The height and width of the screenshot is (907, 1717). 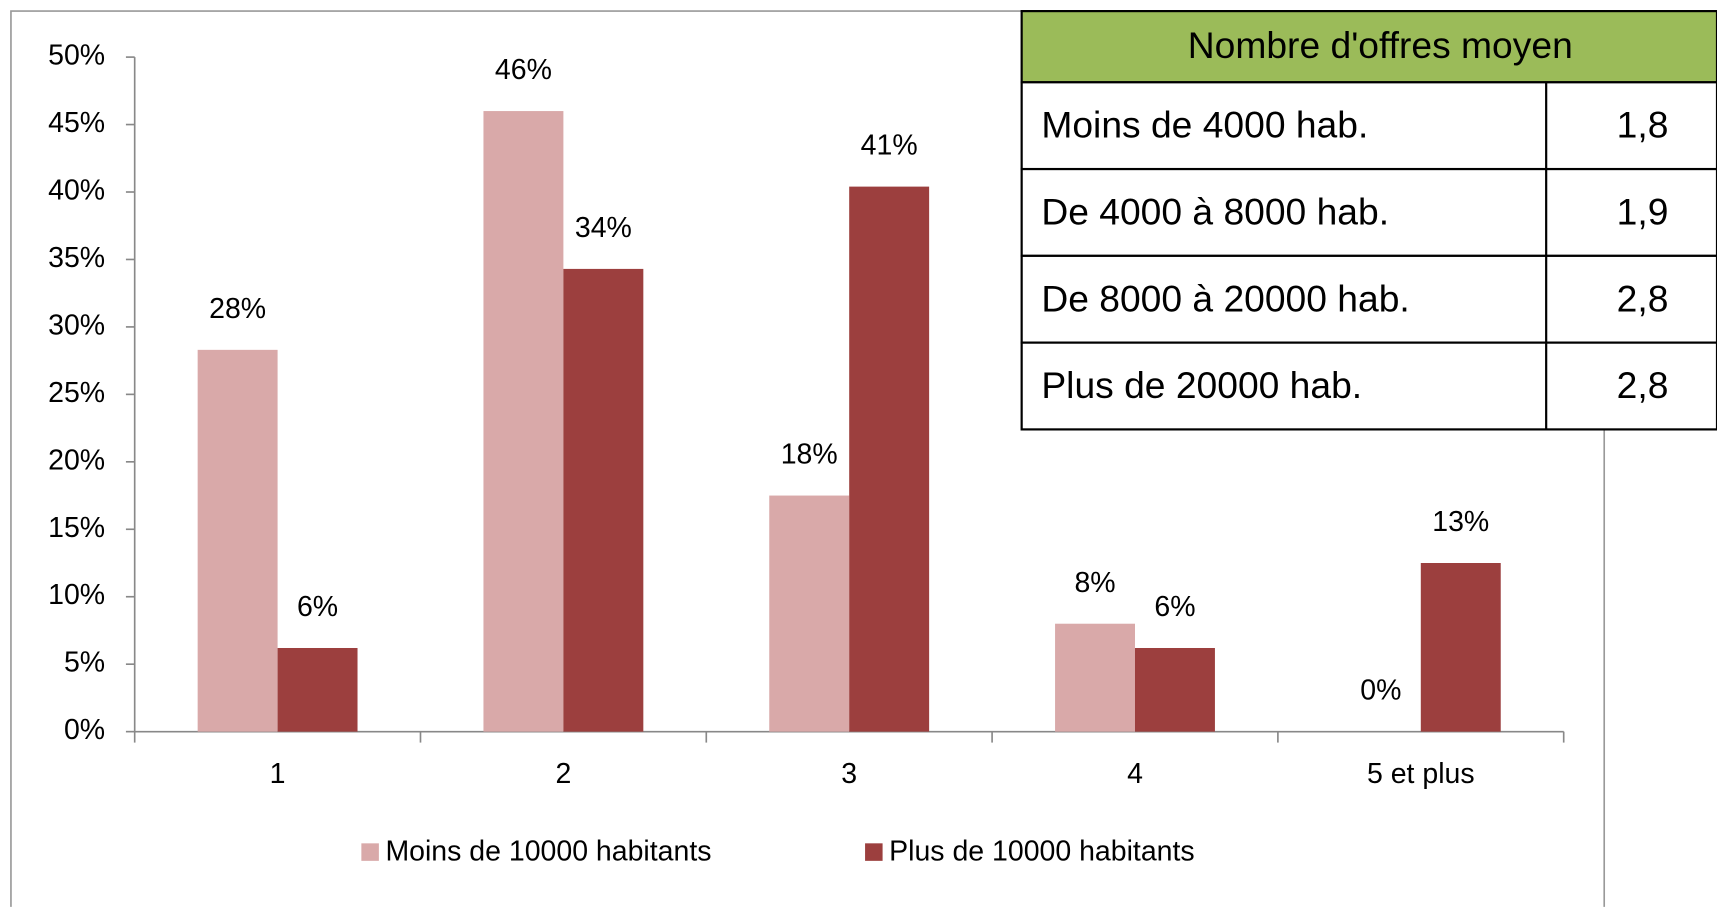 I want to click on x-tick-label: 5 et plus, so click(x=1421, y=774).